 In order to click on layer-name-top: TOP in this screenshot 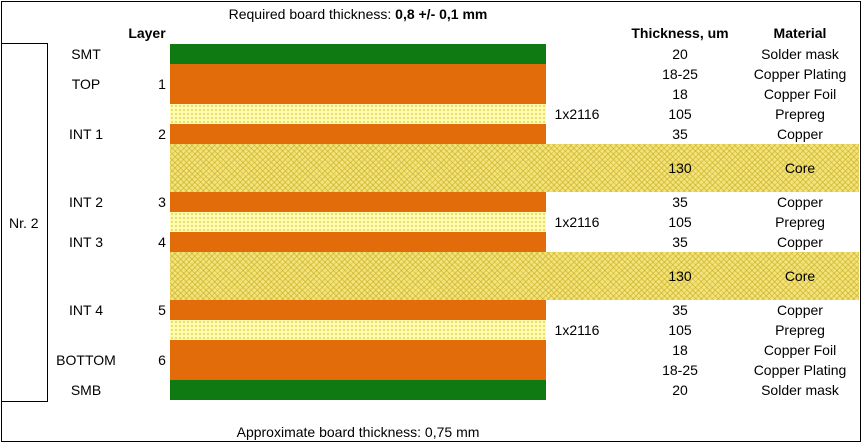, I will do `click(86, 84)`.